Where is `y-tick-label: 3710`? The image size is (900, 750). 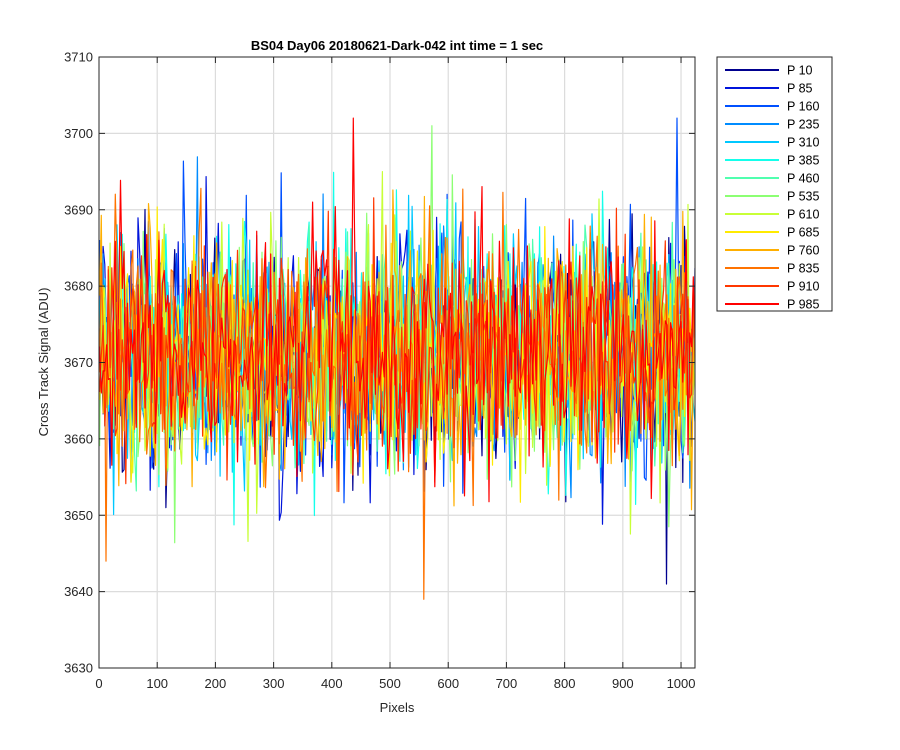
y-tick-label: 3710 is located at coordinates (78, 57).